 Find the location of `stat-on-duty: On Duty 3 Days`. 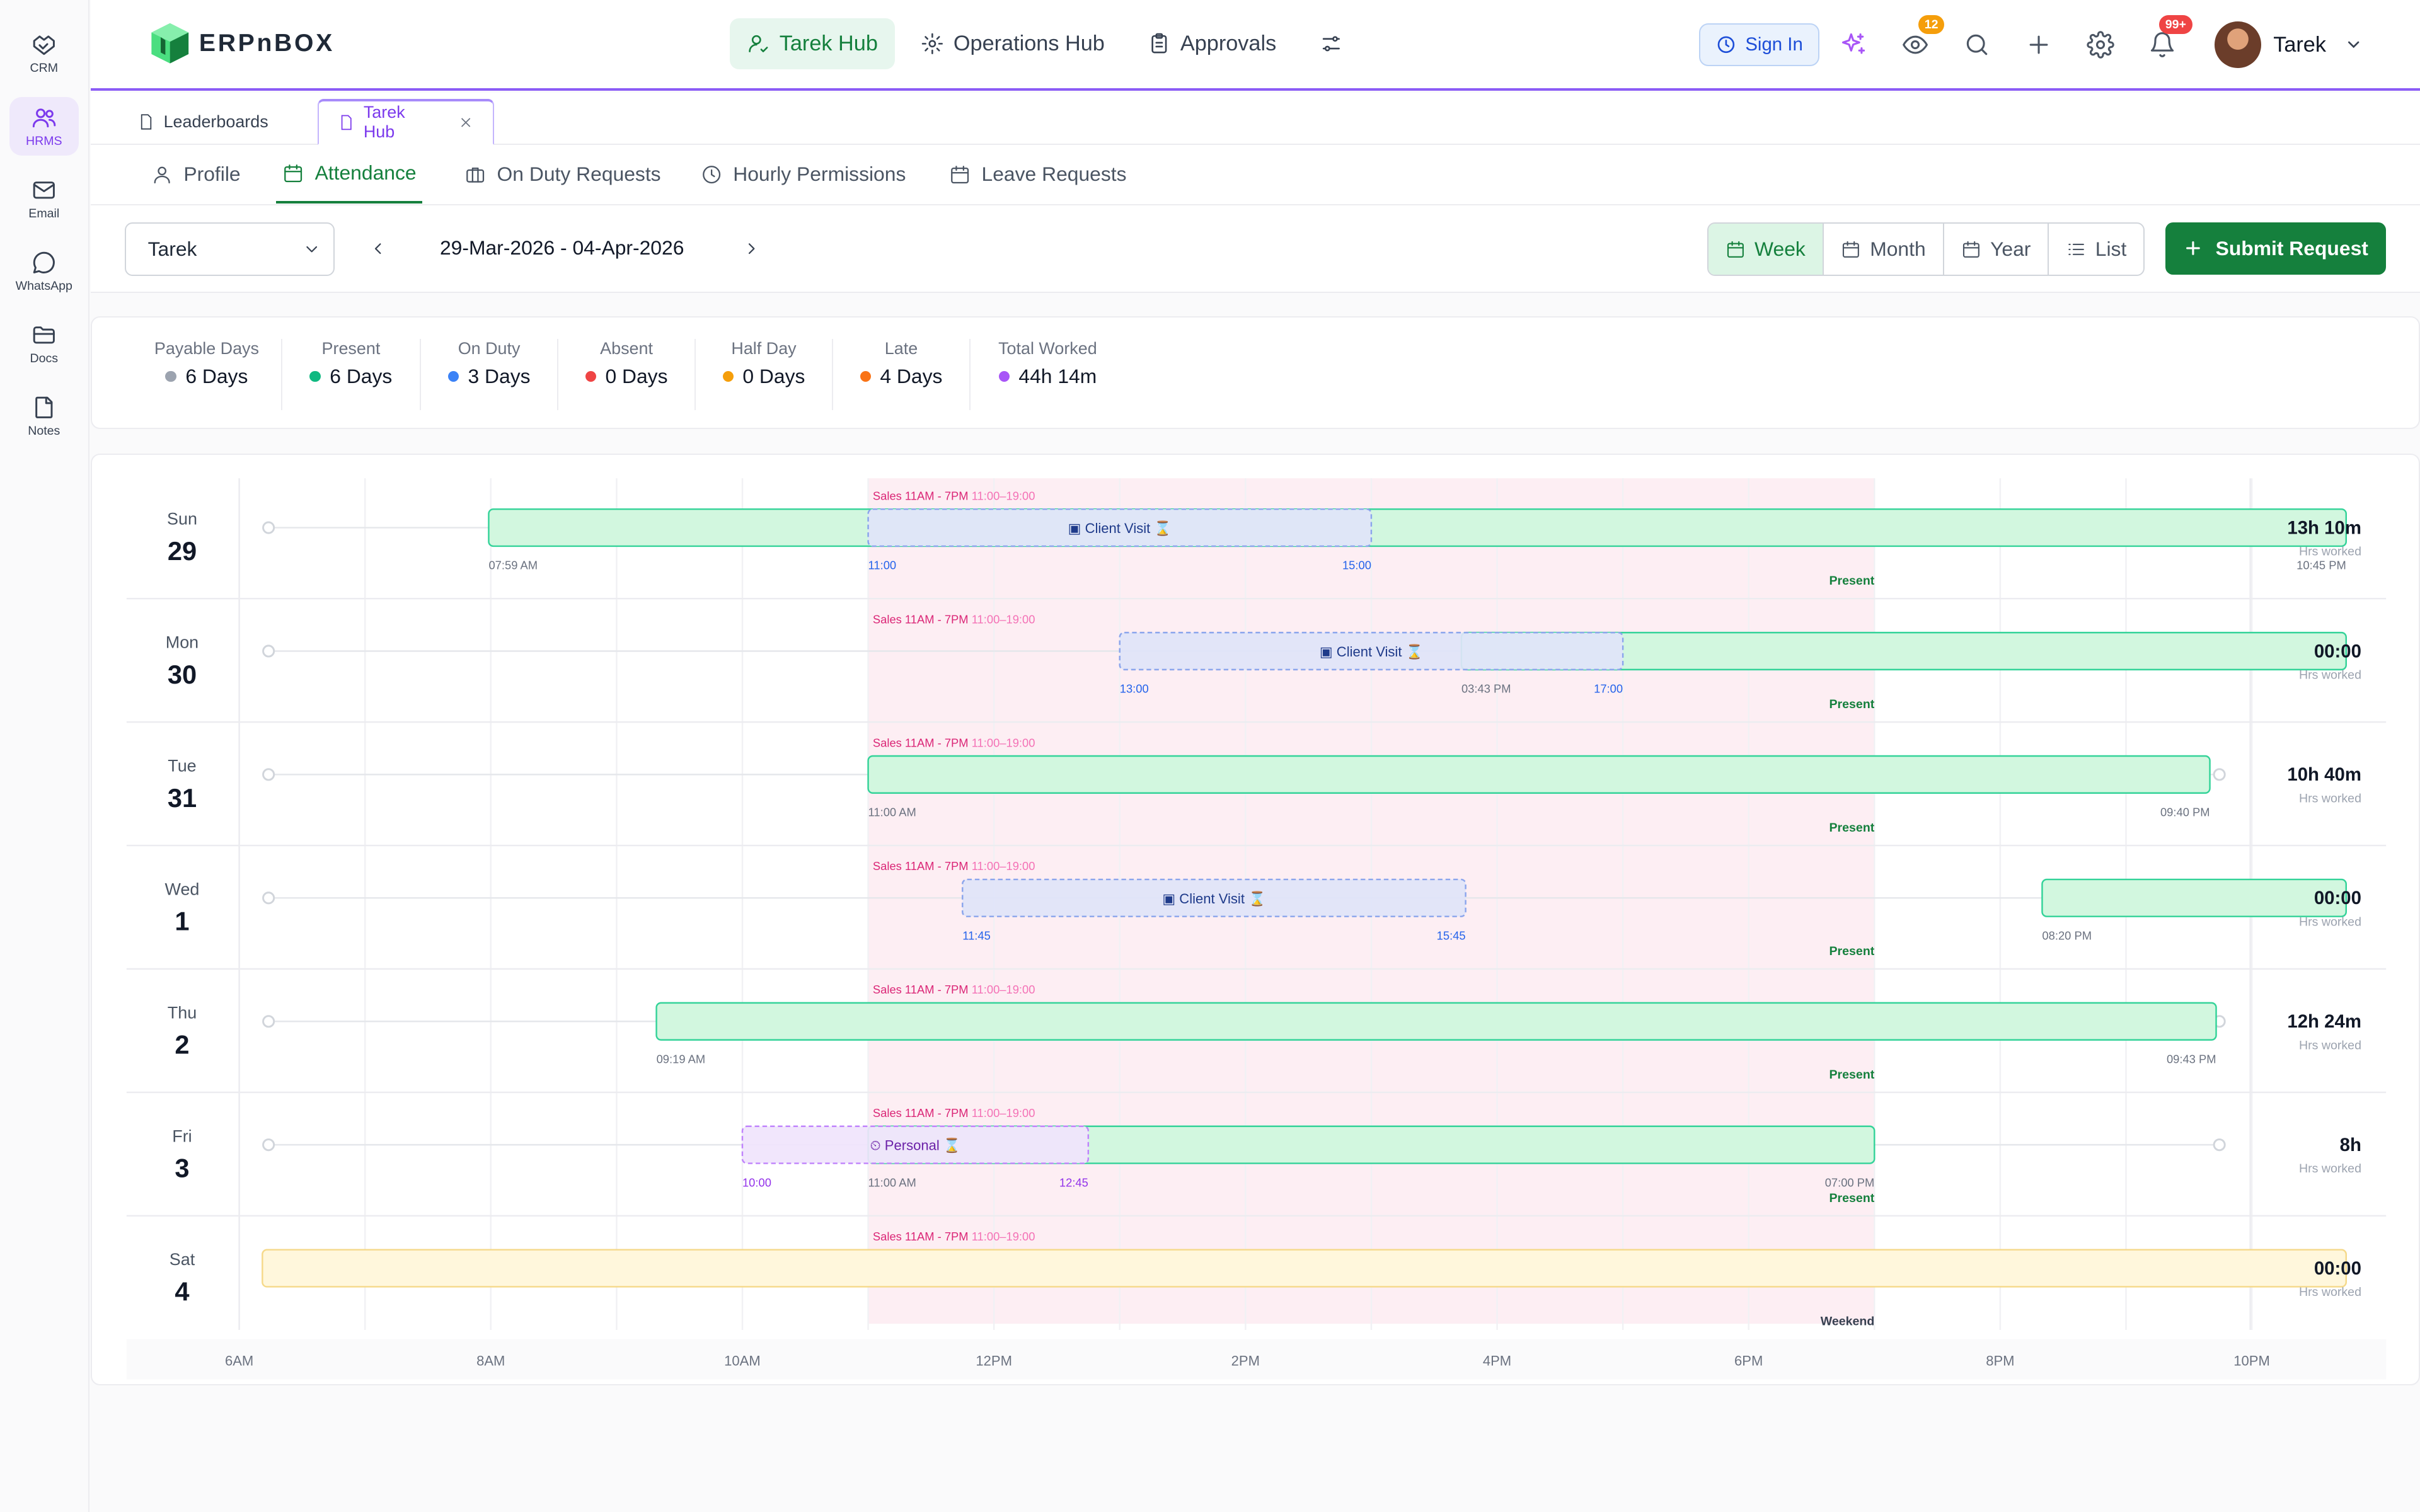

stat-on-duty: On Duty 3 Days is located at coordinates (490, 374).